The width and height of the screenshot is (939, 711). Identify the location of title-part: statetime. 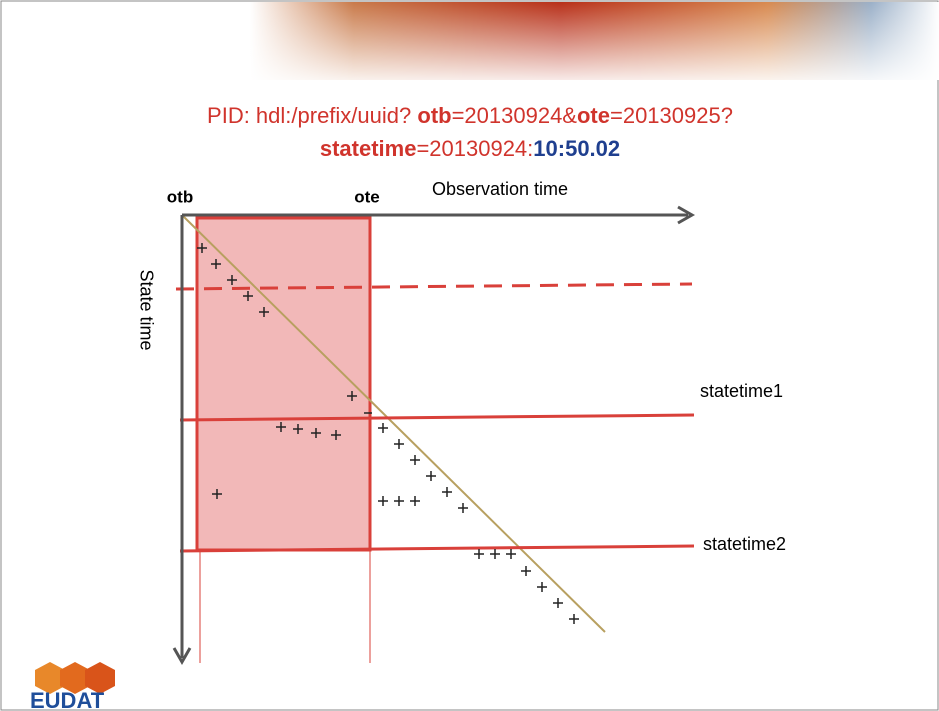
(368, 148).